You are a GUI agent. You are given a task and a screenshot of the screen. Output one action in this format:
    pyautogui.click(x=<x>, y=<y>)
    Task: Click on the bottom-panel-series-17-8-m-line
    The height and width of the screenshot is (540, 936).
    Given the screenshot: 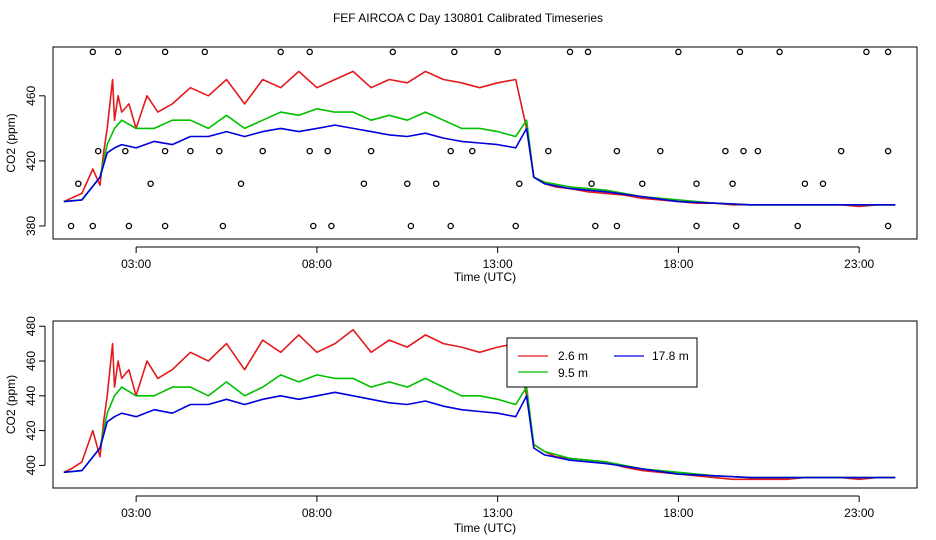 What is the action you would take?
    pyautogui.click(x=479, y=435)
    